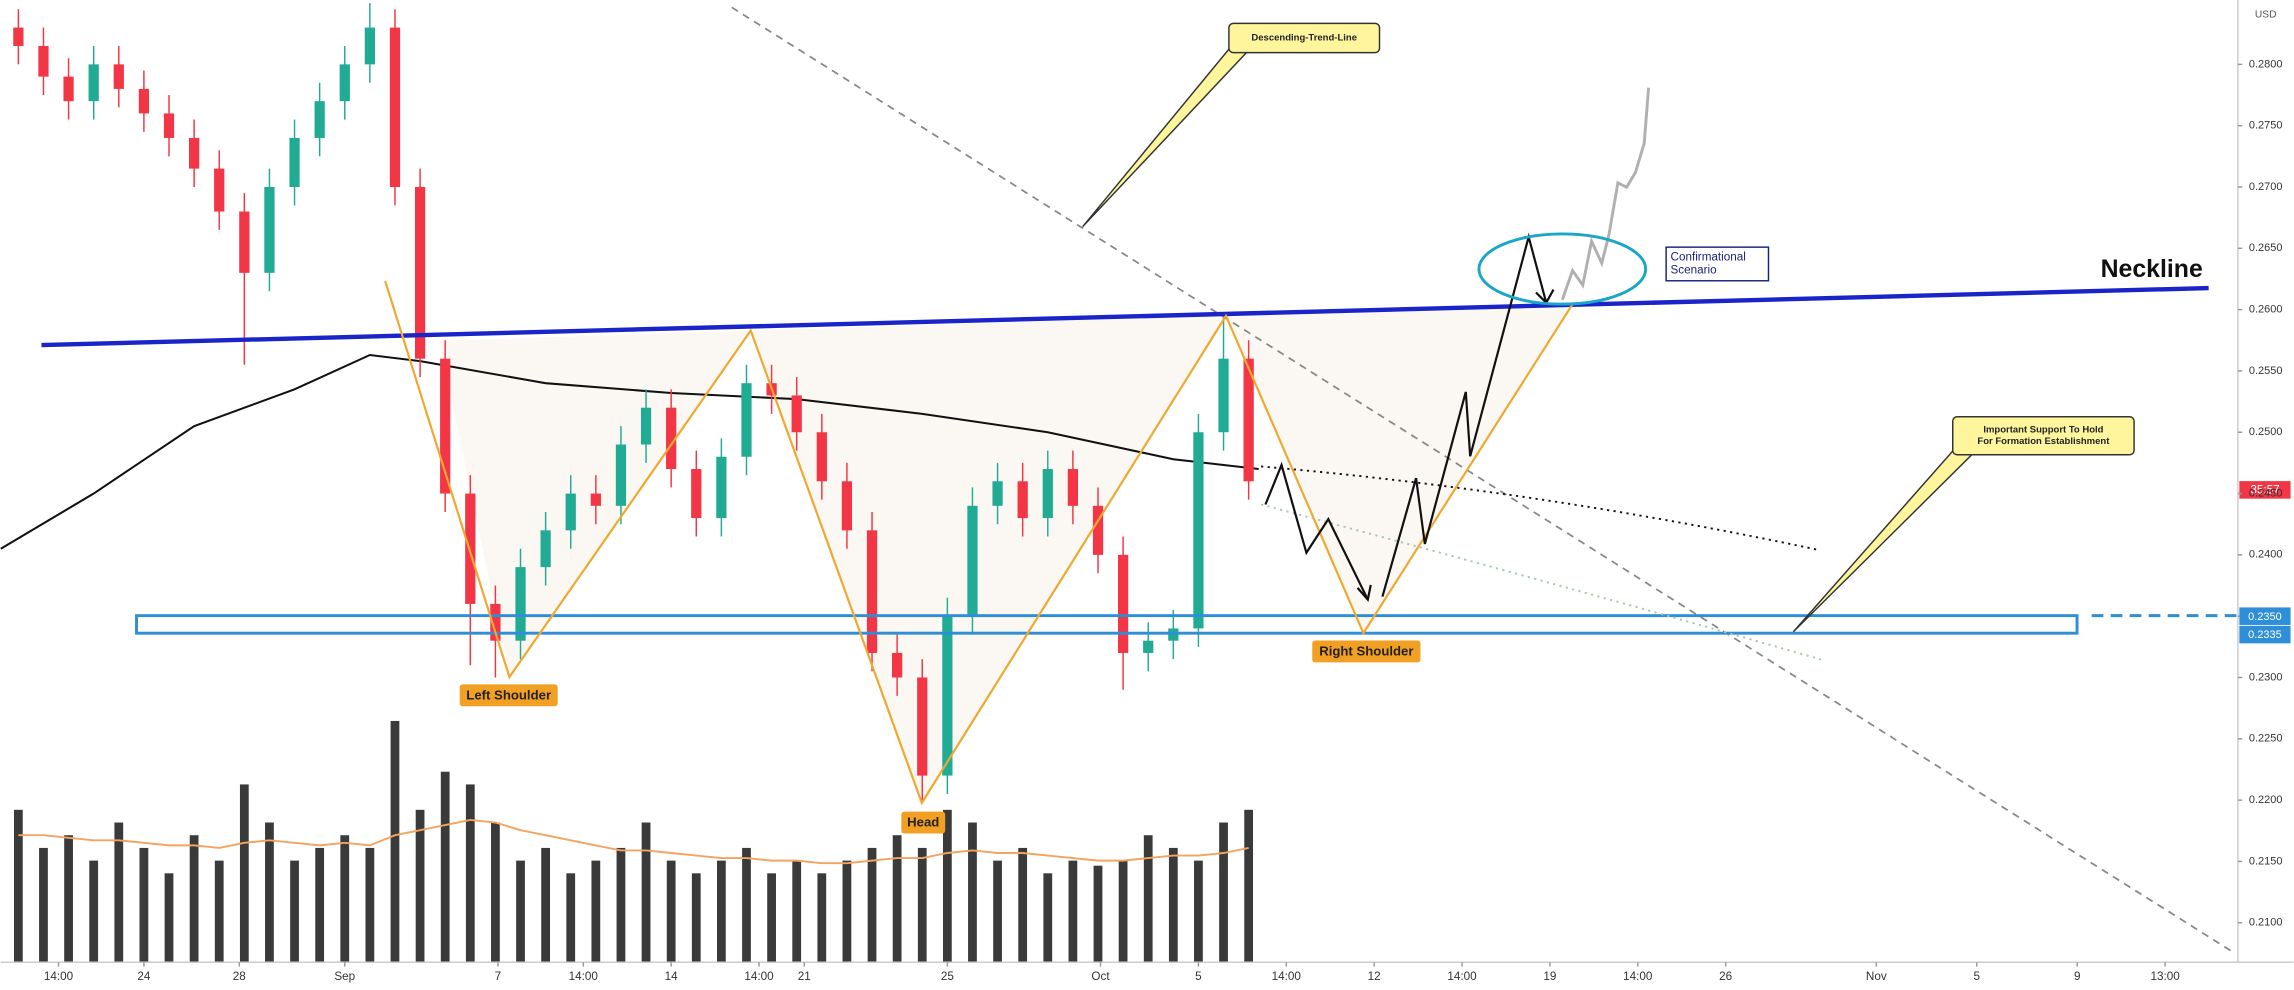 The width and height of the screenshot is (2294, 990). I want to click on arrow-head, so click(1364, 593).